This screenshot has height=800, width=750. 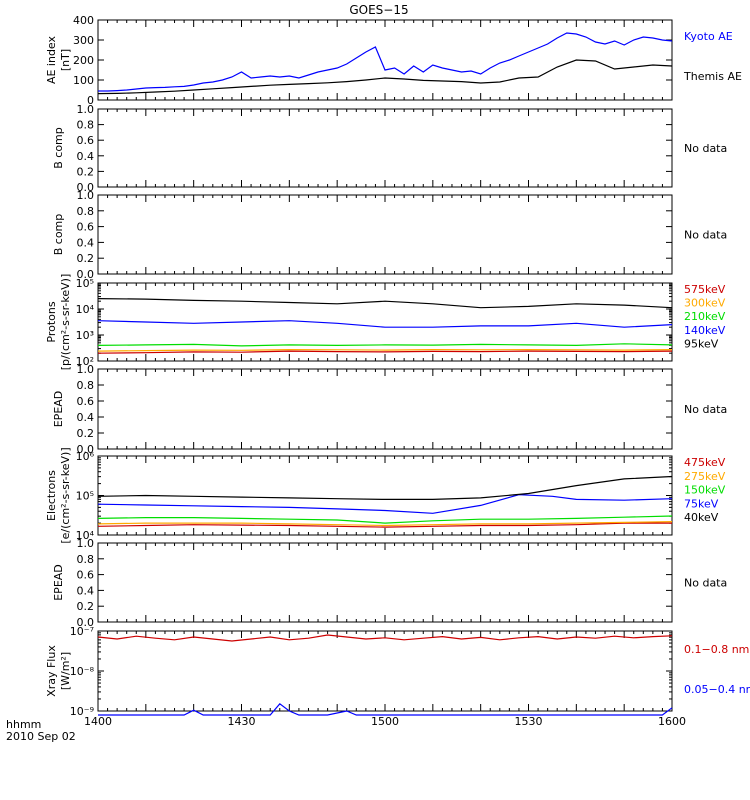 I want to click on y-tick-label: 100, so click(x=83, y=80).